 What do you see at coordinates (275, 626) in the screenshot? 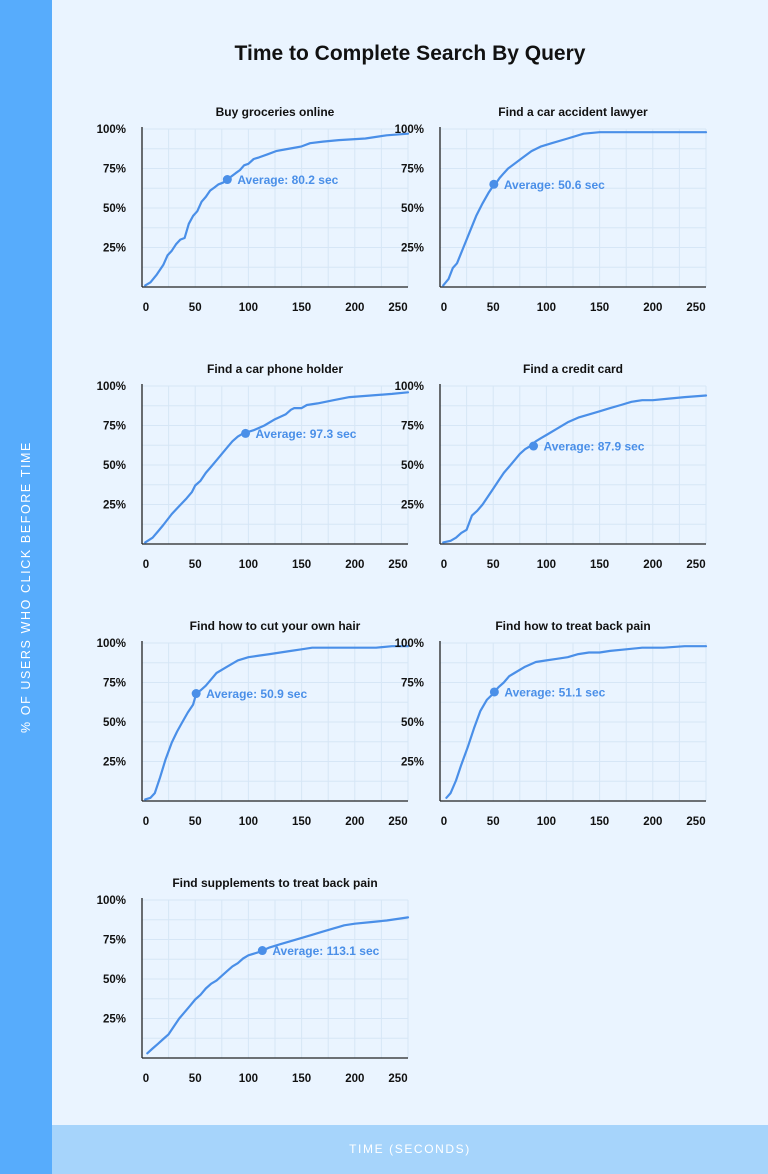
I see `chart-title: Find how to cut your own hair` at bounding box center [275, 626].